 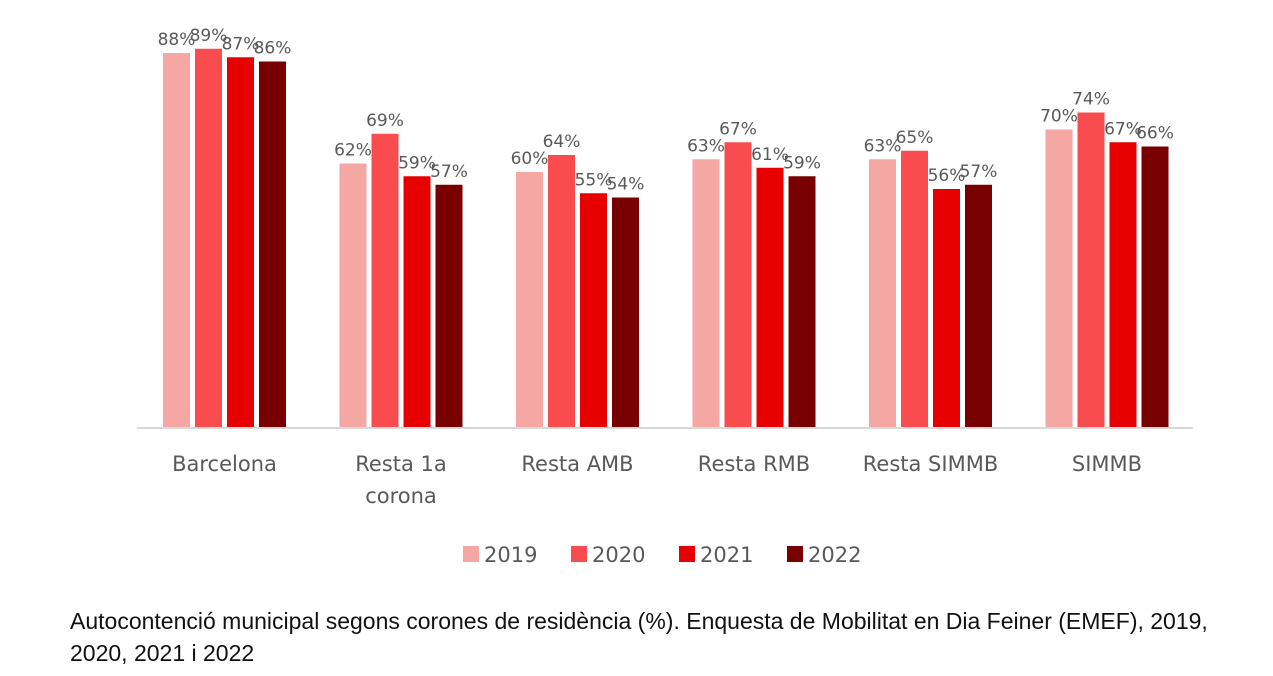 What do you see at coordinates (738, 129) in the screenshot?
I see `data-label-2020-3: 67%` at bounding box center [738, 129].